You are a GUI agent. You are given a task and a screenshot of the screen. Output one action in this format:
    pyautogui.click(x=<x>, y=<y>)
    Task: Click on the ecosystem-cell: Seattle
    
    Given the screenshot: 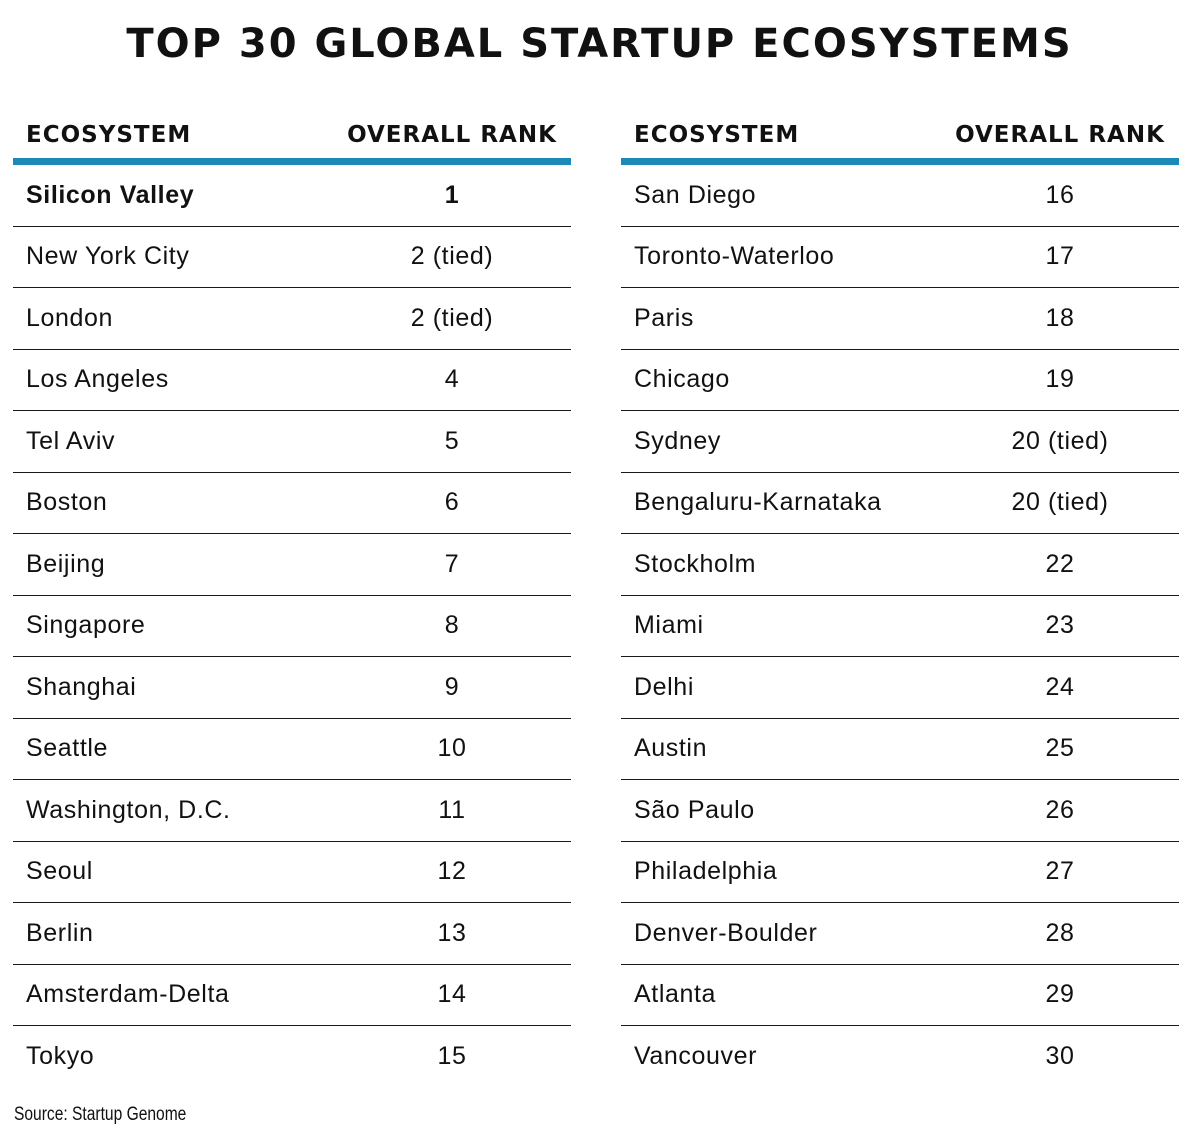 What is the action you would take?
    pyautogui.click(x=67, y=748)
    